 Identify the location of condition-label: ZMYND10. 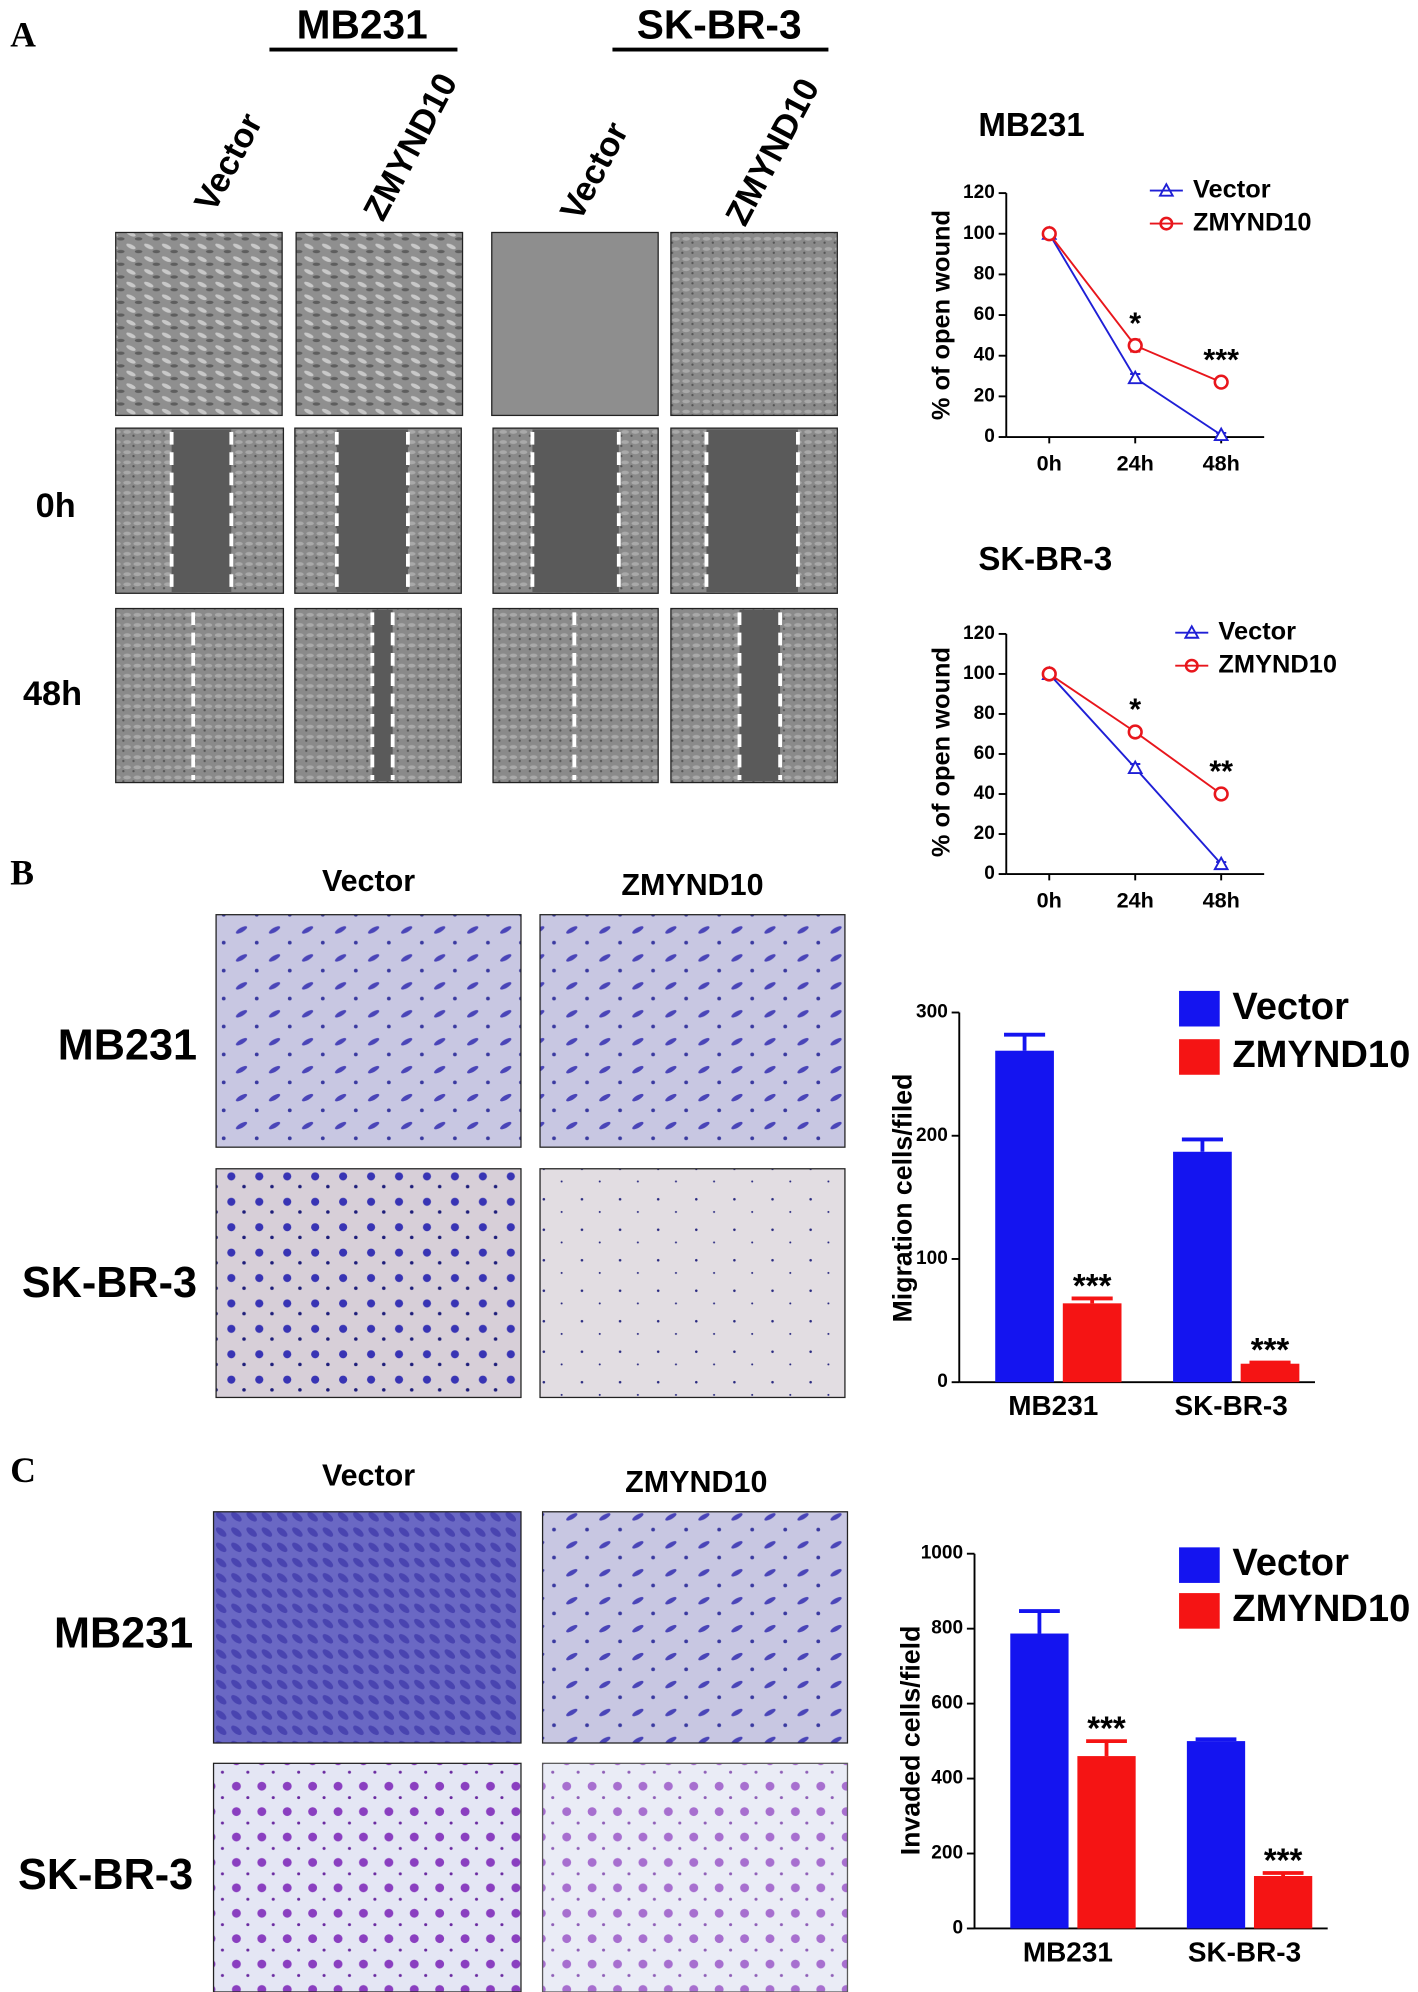
(410, 146).